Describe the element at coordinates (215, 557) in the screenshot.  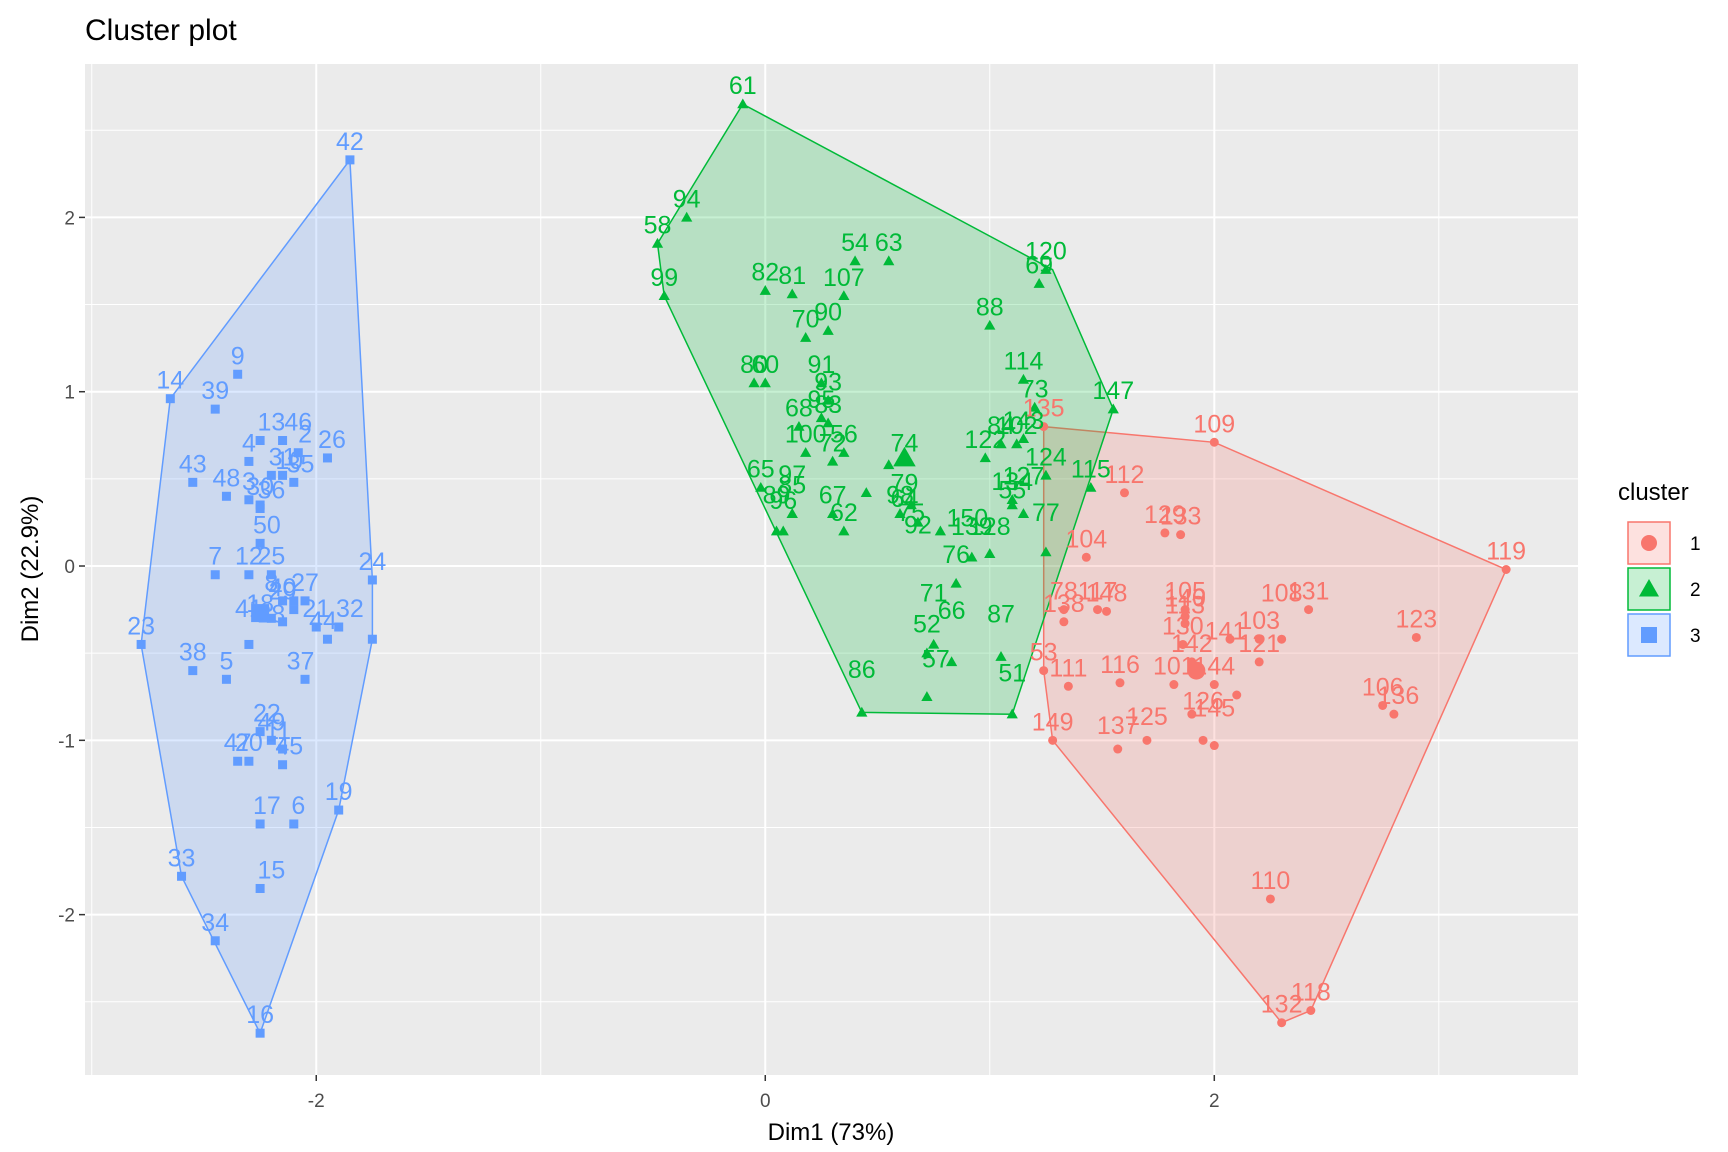
I see `cluster-3-point-label: 7` at that location.